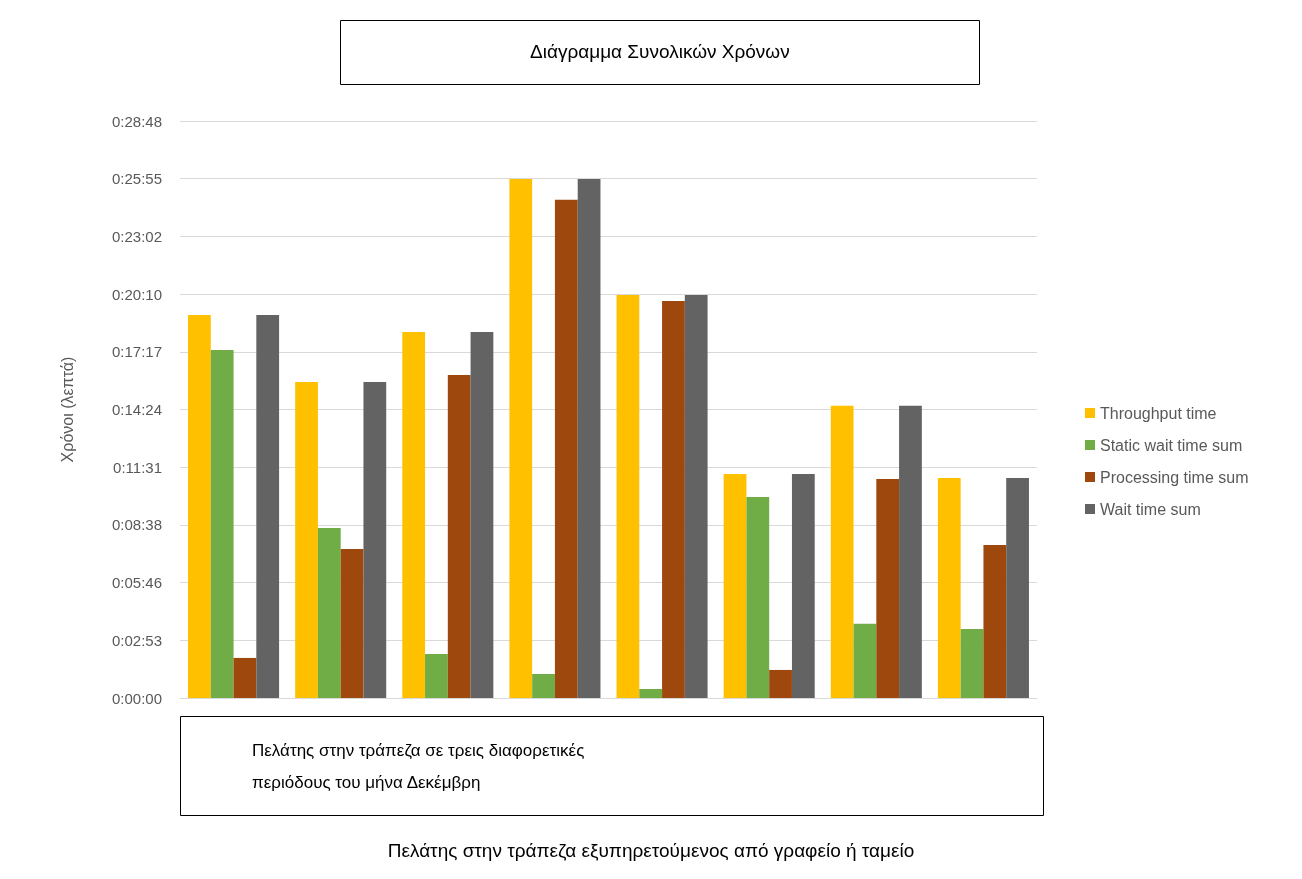 The height and width of the screenshot is (879, 1302). Describe the element at coordinates (1158, 413) in the screenshot. I see `legend-label: Throughput time` at that location.